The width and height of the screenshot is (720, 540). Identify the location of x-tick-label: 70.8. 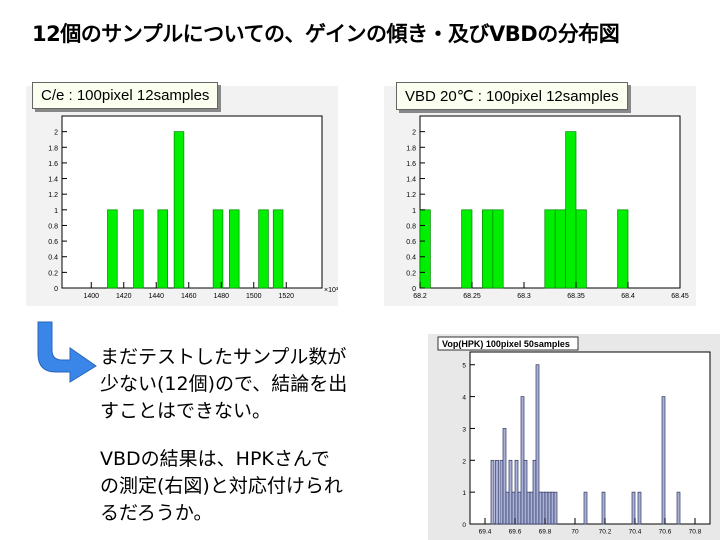
(695, 532).